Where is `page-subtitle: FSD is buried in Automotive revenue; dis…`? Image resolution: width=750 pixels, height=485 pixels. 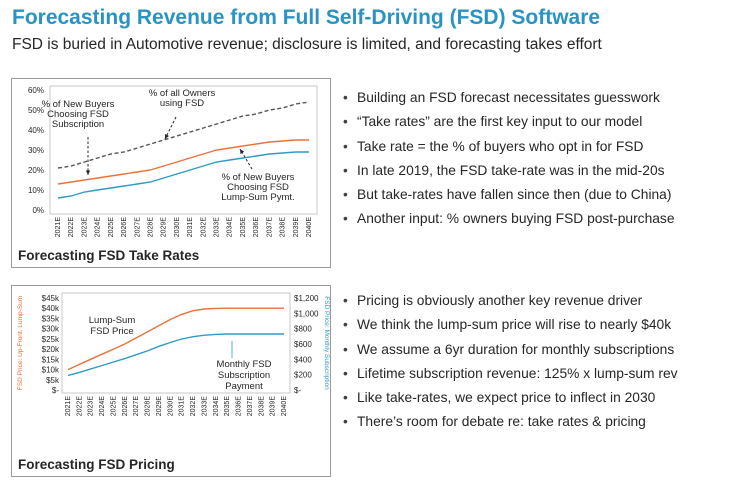 page-subtitle: FSD is buried in Automotive revenue; dis… is located at coordinates (307, 44).